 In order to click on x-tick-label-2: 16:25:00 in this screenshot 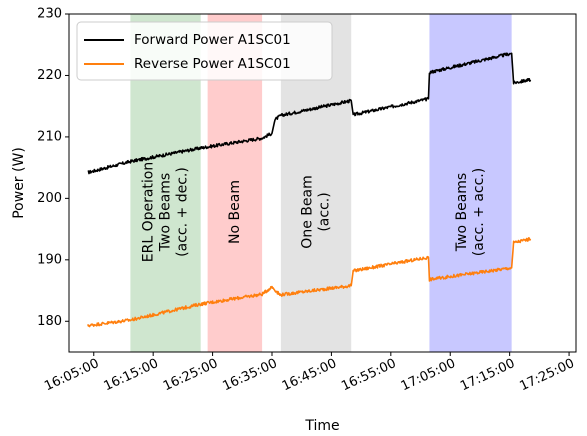, I will do `click(190, 375)`.